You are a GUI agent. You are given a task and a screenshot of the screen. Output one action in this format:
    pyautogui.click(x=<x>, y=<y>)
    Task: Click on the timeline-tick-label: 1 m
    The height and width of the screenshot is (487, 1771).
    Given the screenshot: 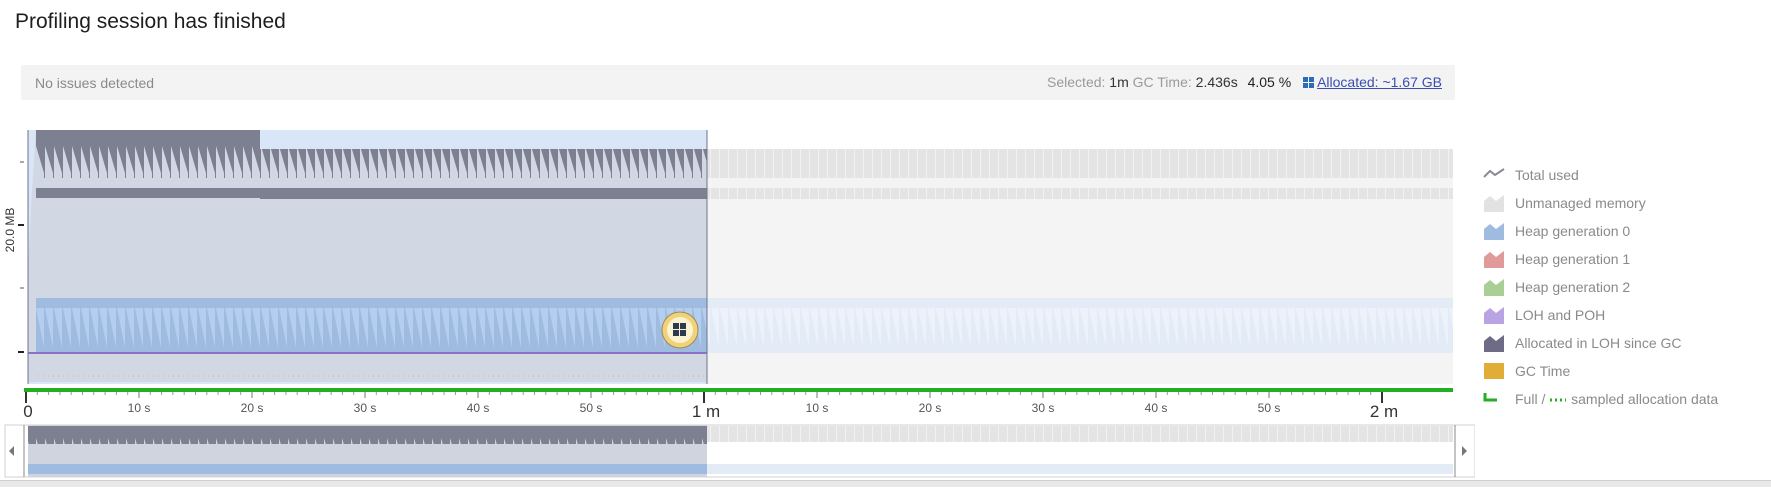 What is the action you would take?
    pyautogui.click(x=706, y=411)
    